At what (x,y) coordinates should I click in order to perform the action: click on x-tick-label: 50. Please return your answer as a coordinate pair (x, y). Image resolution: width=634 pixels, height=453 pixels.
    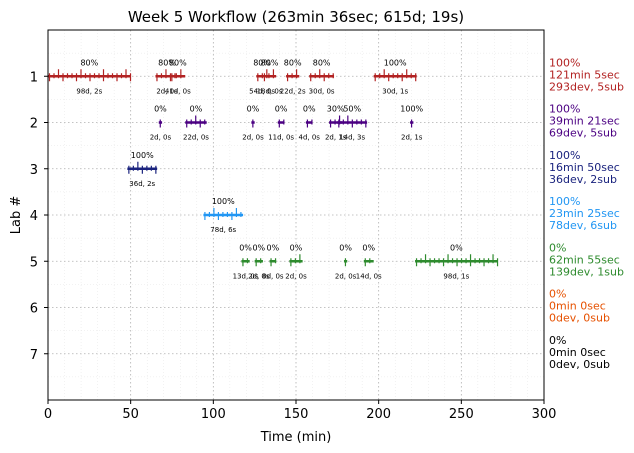
    Looking at the image, I should click on (130, 414).